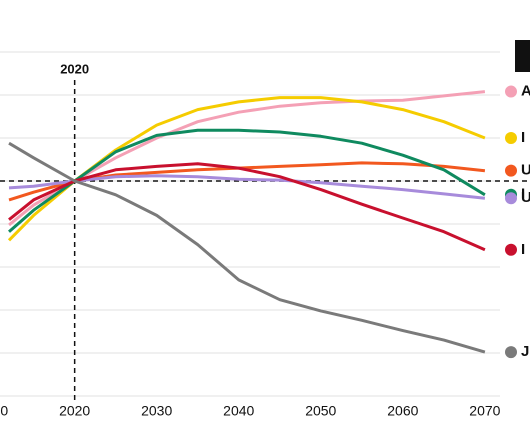 This screenshot has height=442, width=530. What do you see at coordinates (320, 411) in the screenshot?
I see `x-tick-label: 2050` at bounding box center [320, 411].